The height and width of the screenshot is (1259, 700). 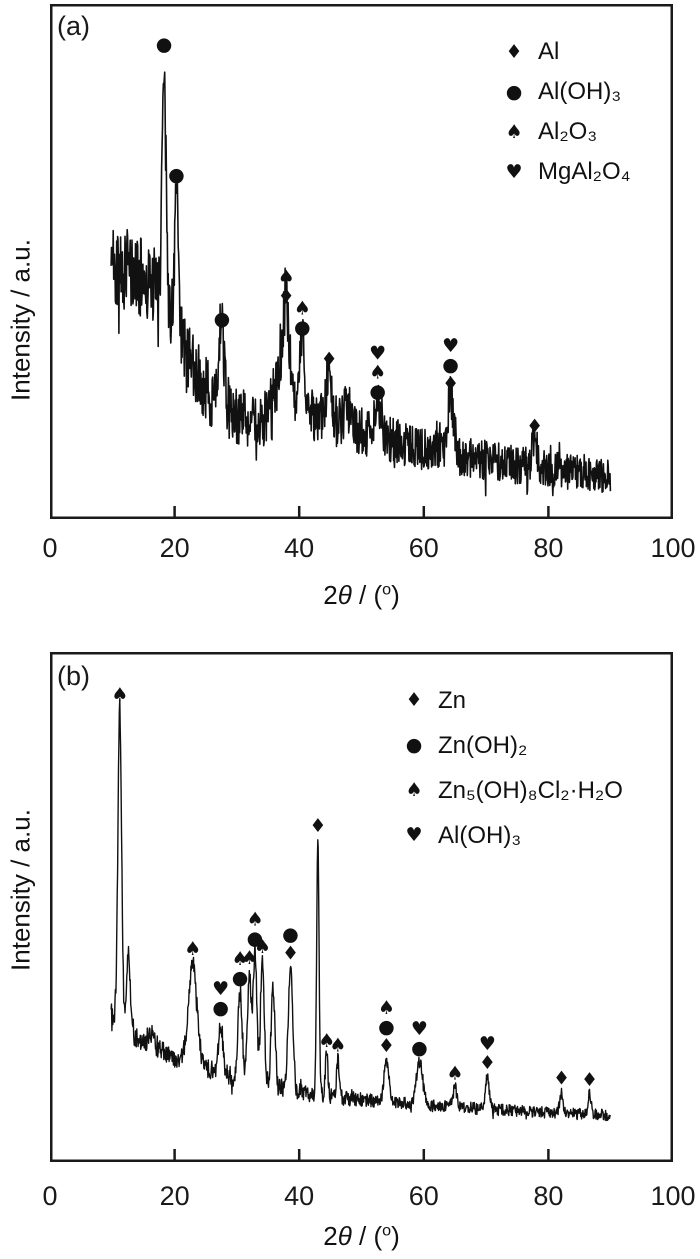 I want to click on legend-item: ● Al(OH)₃, so click(x=565, y=92).